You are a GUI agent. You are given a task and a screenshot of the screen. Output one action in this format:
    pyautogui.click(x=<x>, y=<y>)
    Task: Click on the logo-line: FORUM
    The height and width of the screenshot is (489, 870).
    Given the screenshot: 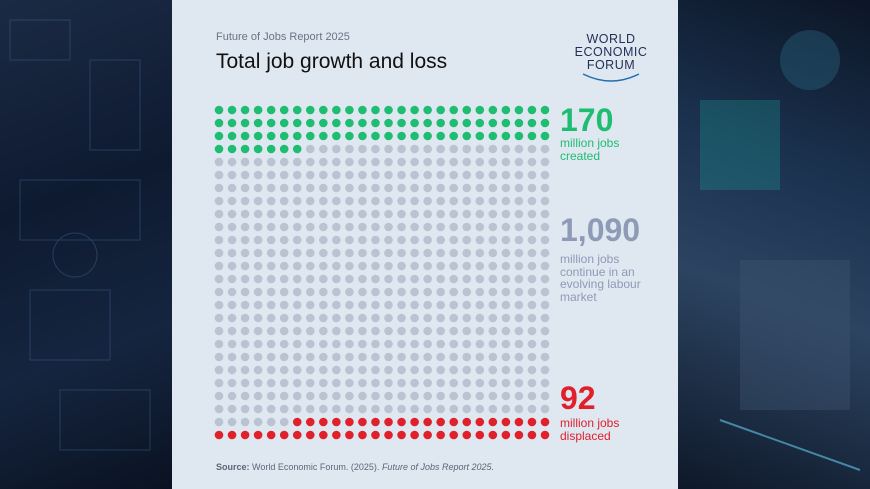 What is the action you would take?
    pyautogui.click(x=611, y=65)
    